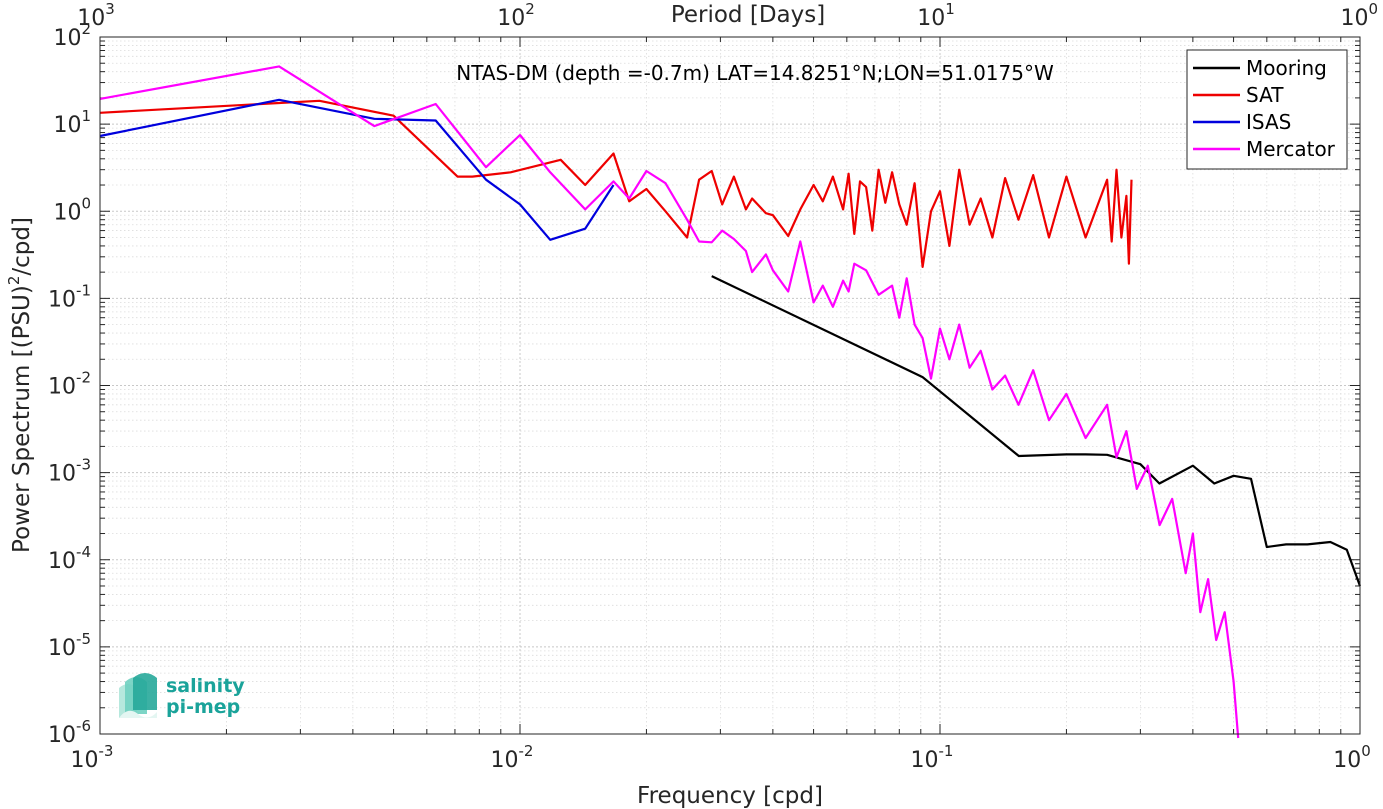 This screenshot has height=809, width=1383. I want to click on salinity-pi-mep-logo: salinity pi-mep, so click(182, 695).